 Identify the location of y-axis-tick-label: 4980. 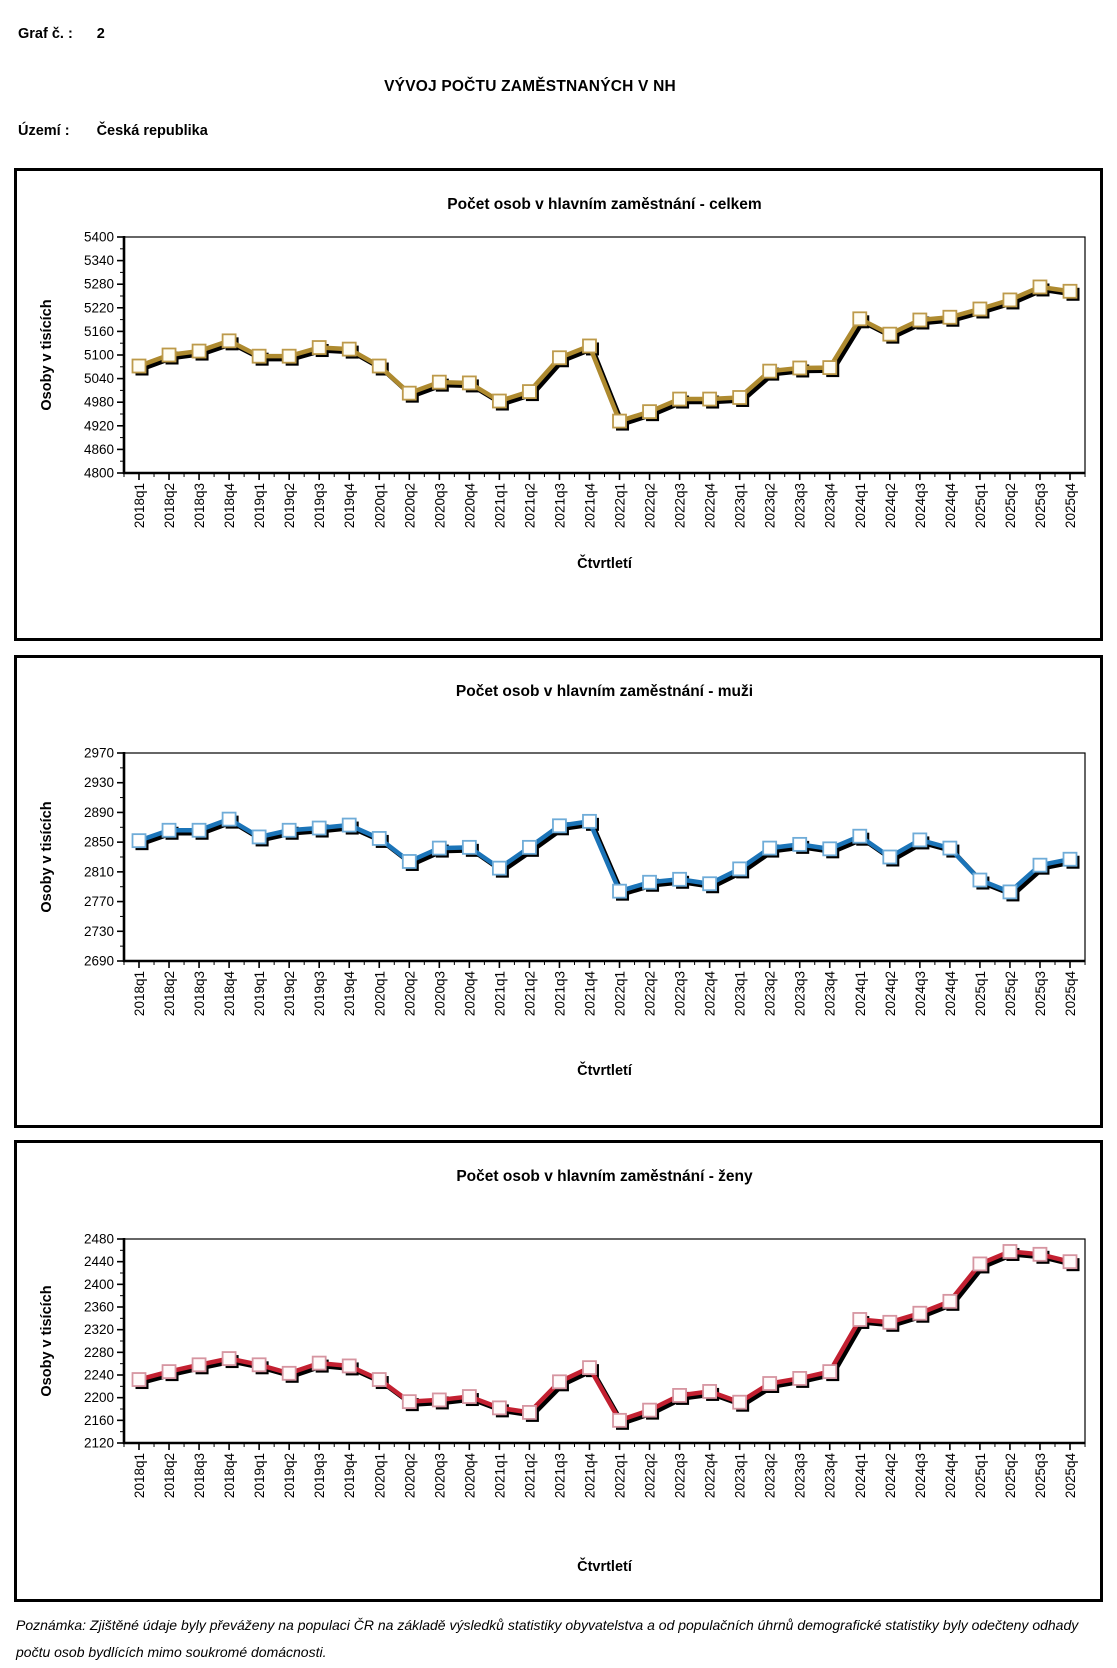
(99, 402).